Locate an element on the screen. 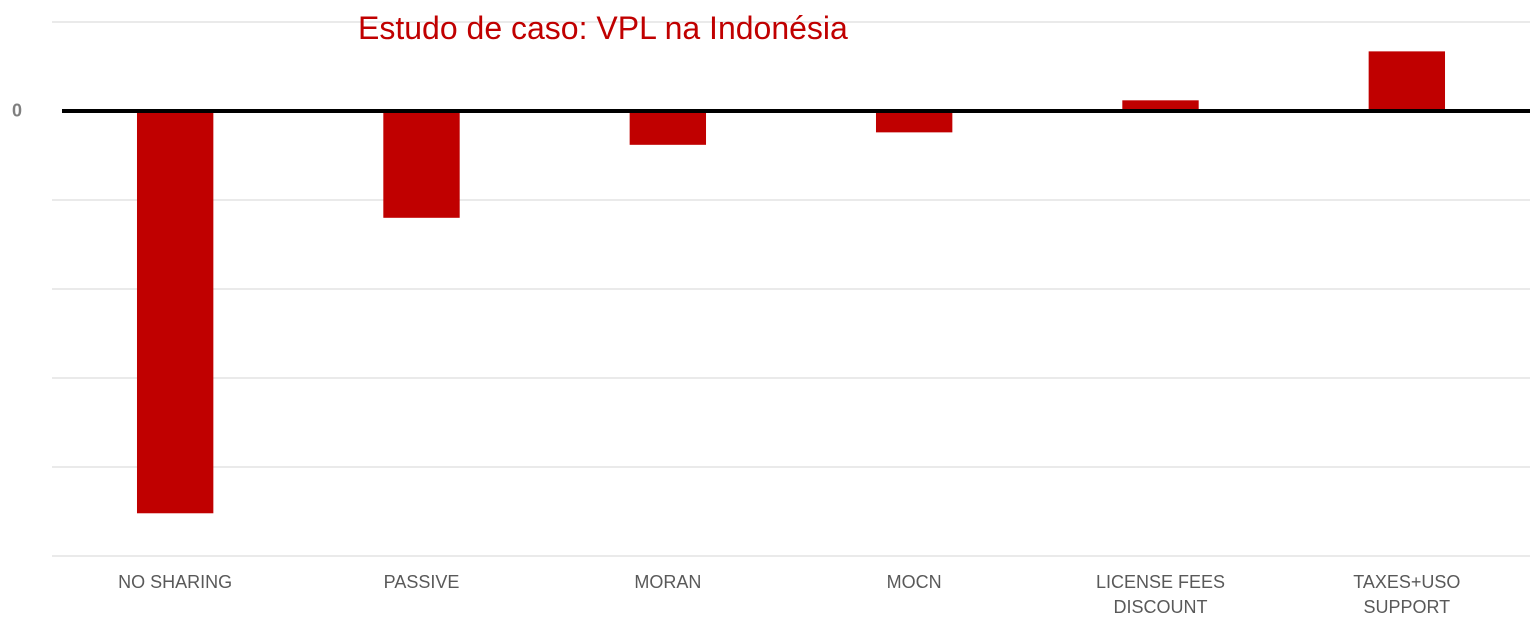 The image size is (1530, 623). x-tick-label: TAXES+USO SUPPORT is located at coordinates (1407, 594).